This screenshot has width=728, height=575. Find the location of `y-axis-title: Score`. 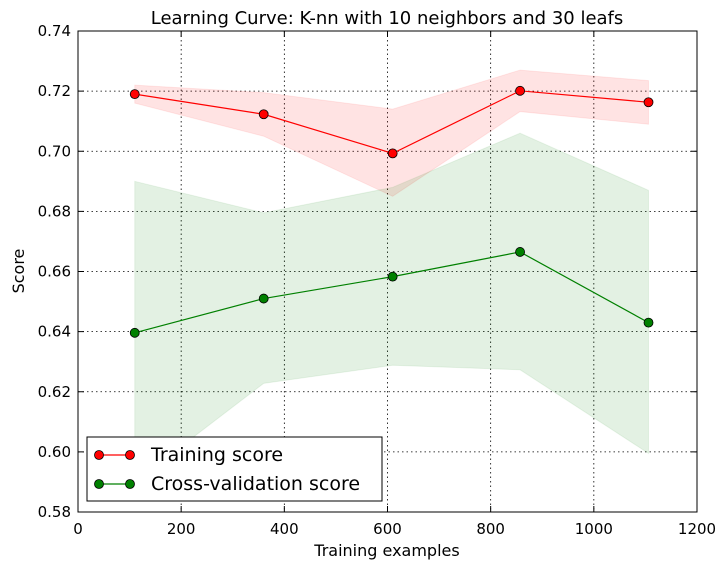

y-axis-title: Score is located at coordinates (18, 271).